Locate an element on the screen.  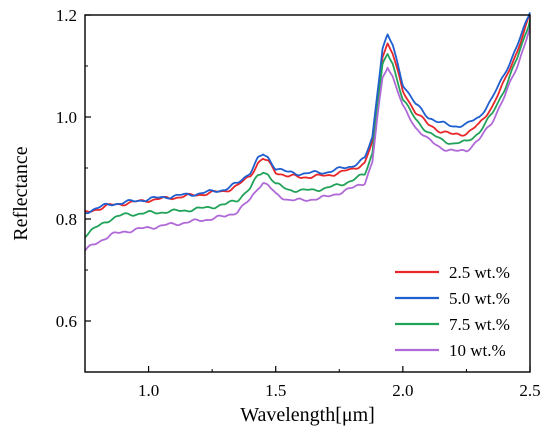
x-axis: 1.0 1.5 2.0 2.5 is located at coordinates (312, 383).